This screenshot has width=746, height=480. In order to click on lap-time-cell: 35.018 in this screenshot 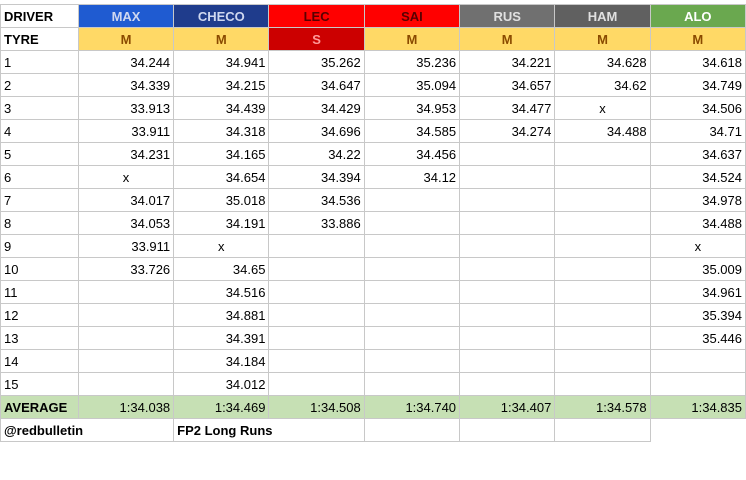, I will do `click(221, 200)`.